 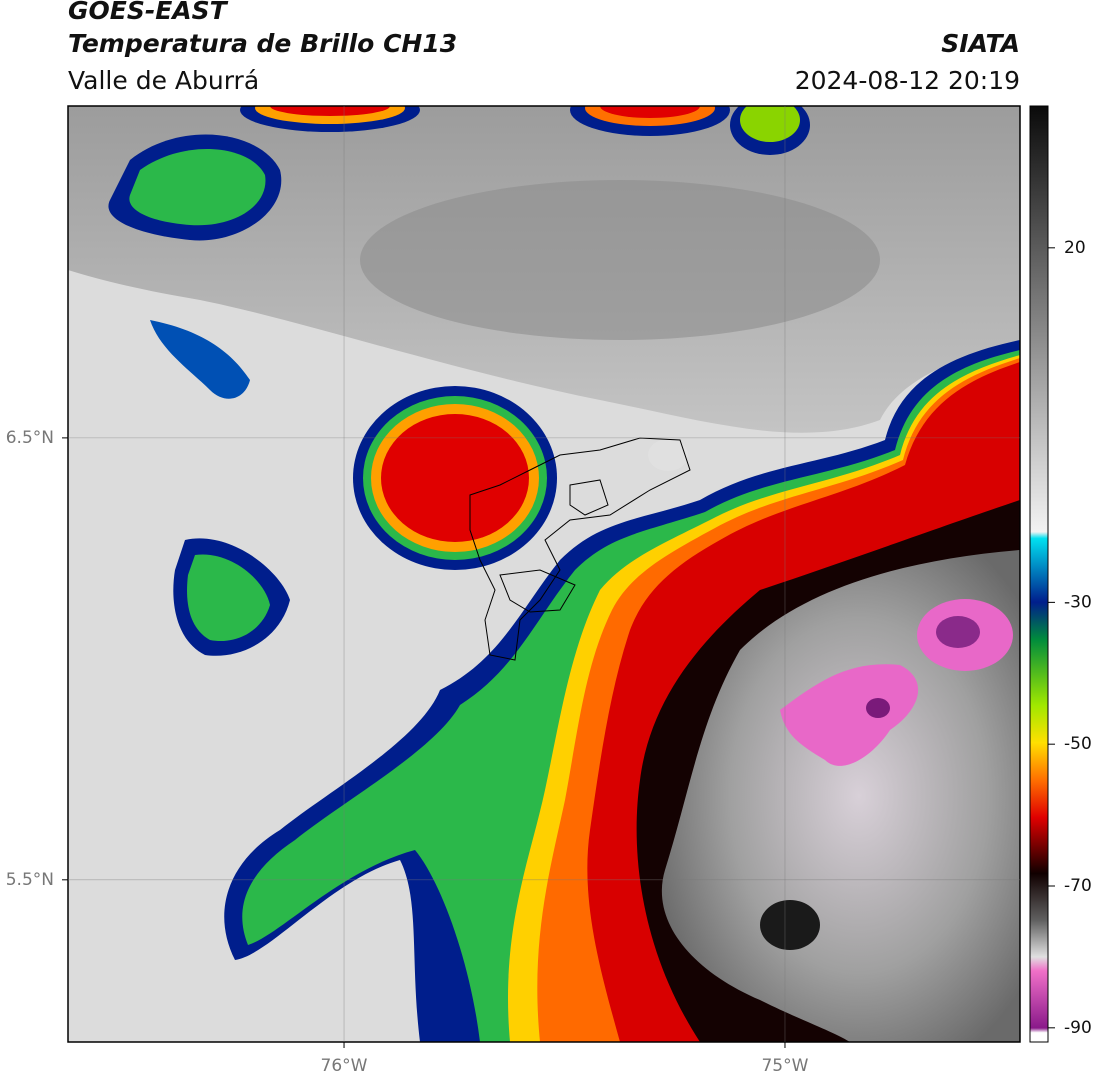 I want to click on colorbar-tick-label: -50, so click(x=1078, y=744).